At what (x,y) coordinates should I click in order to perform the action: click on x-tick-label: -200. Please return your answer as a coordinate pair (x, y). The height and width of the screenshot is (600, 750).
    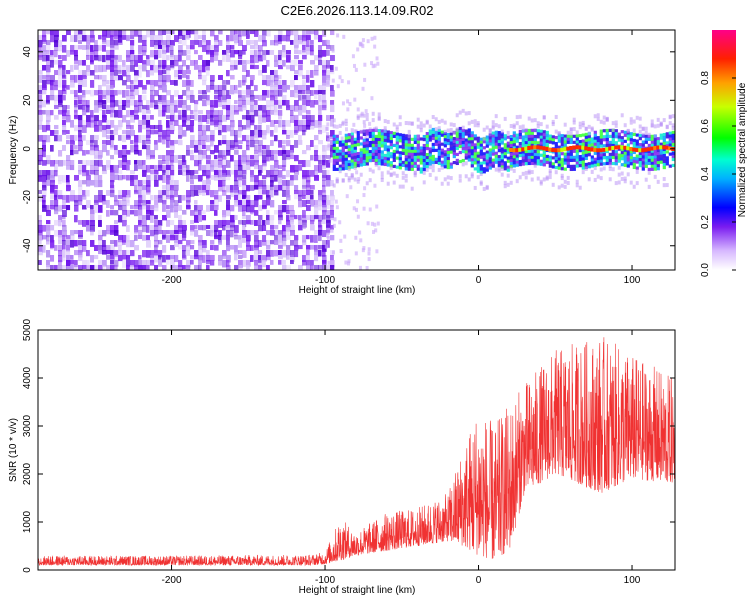
    Looking at the image, I should click on (172, 280).